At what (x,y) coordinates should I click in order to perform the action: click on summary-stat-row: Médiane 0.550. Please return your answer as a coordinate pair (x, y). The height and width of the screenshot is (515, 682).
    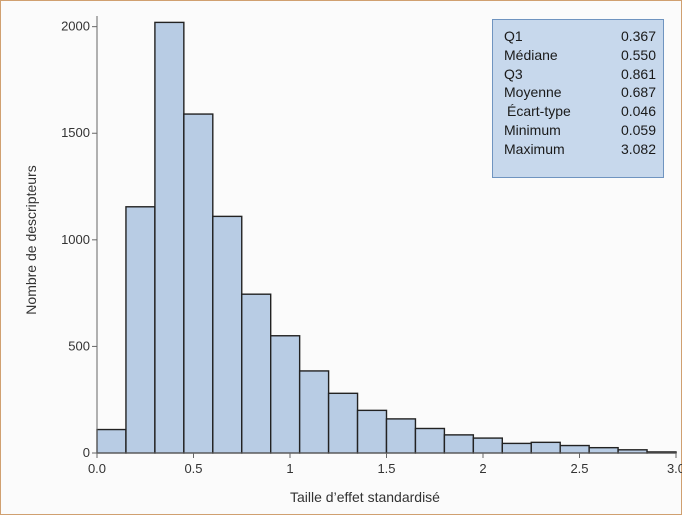
    Looking at the image, I should click on (578, 56).